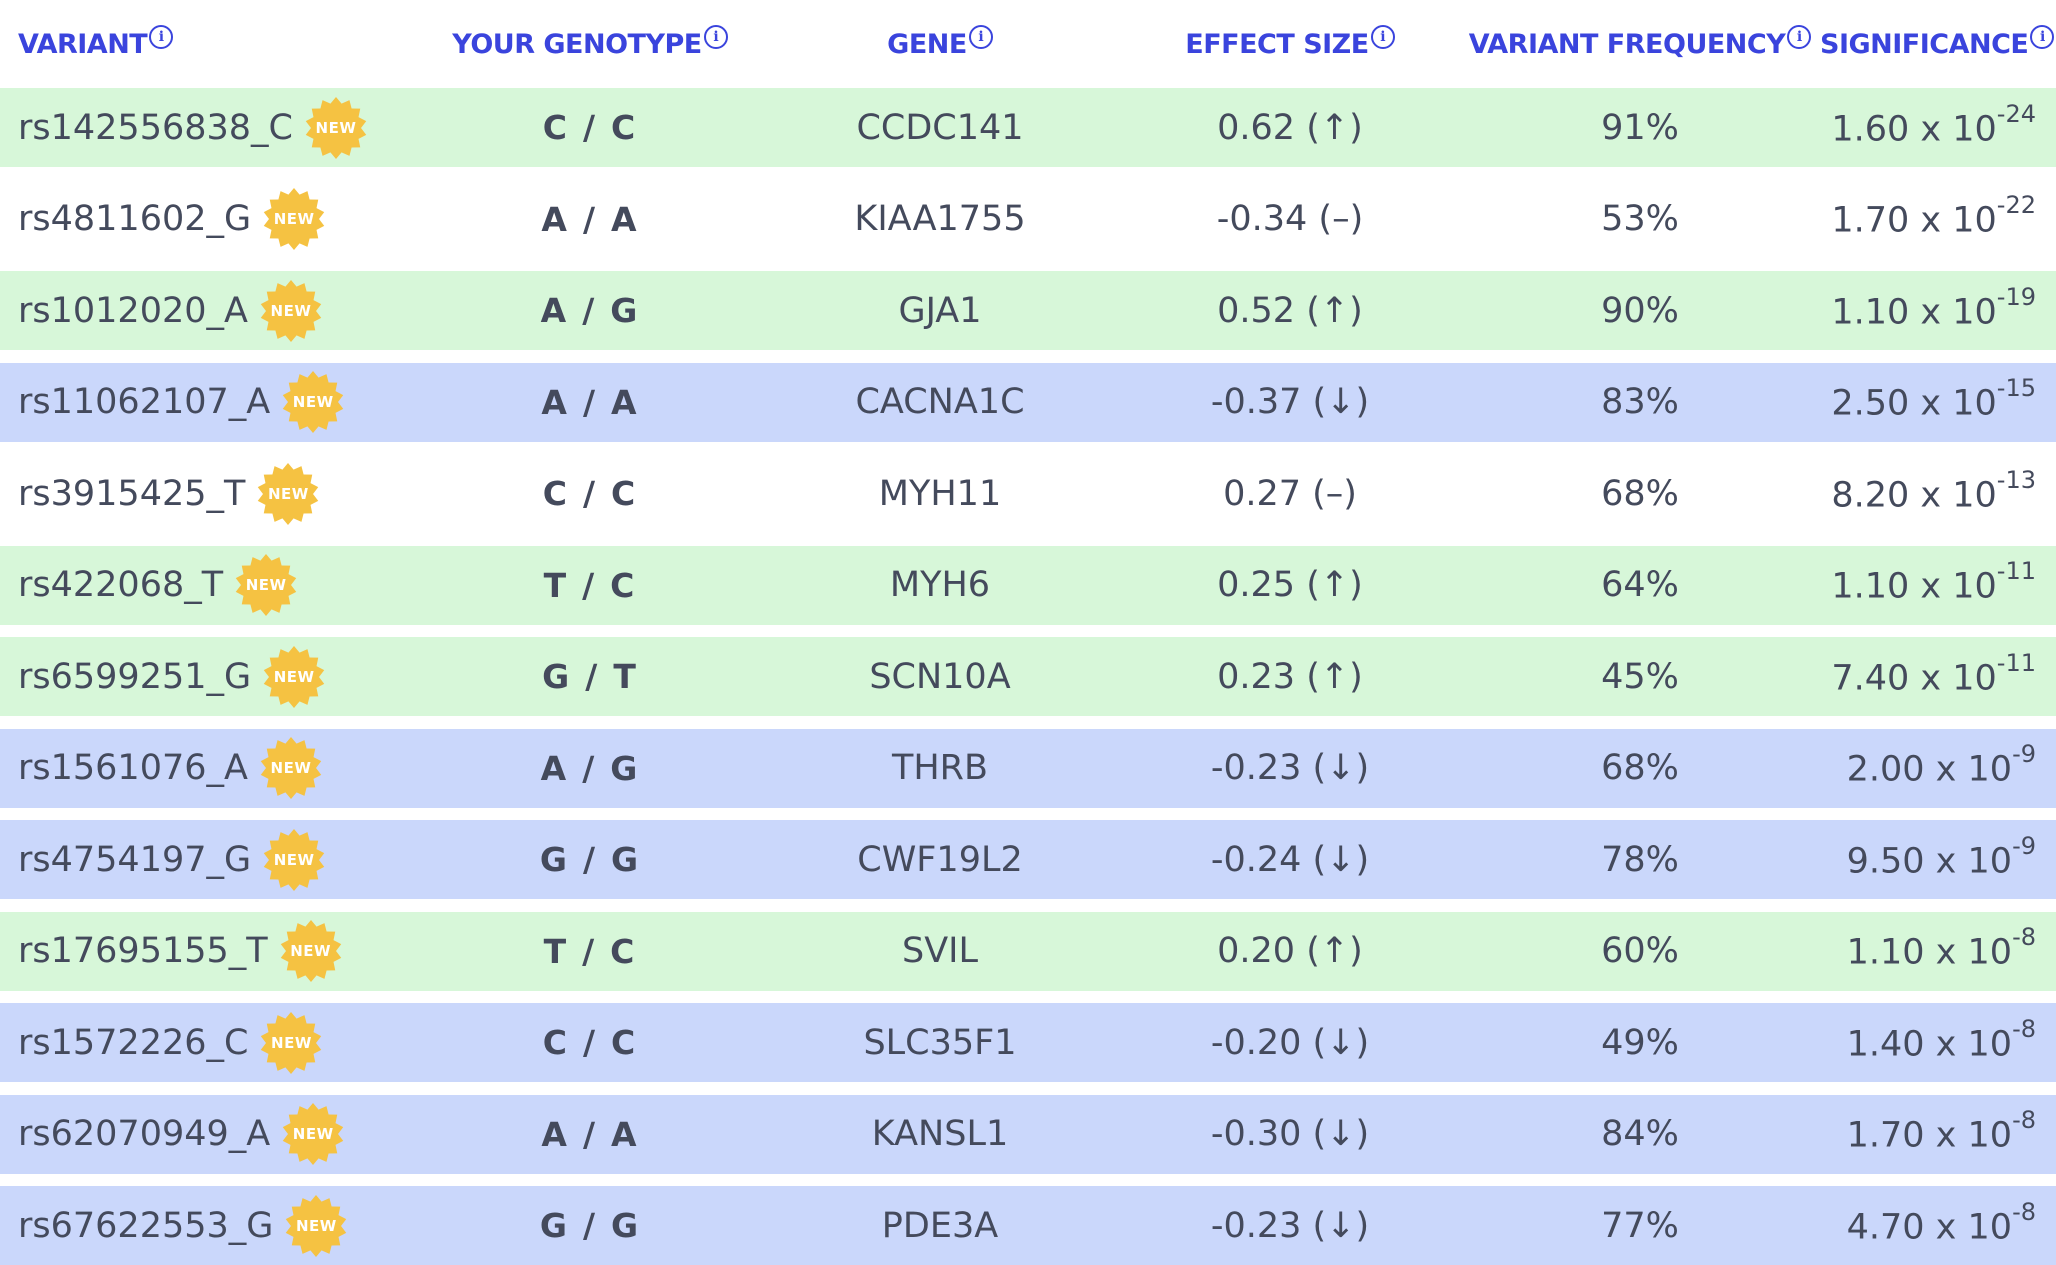 The image size is (2056, 1265). Describe the element at coordinates (143, 951) in the screenshot. I see `variant-id: rs17695155_T` at that location.